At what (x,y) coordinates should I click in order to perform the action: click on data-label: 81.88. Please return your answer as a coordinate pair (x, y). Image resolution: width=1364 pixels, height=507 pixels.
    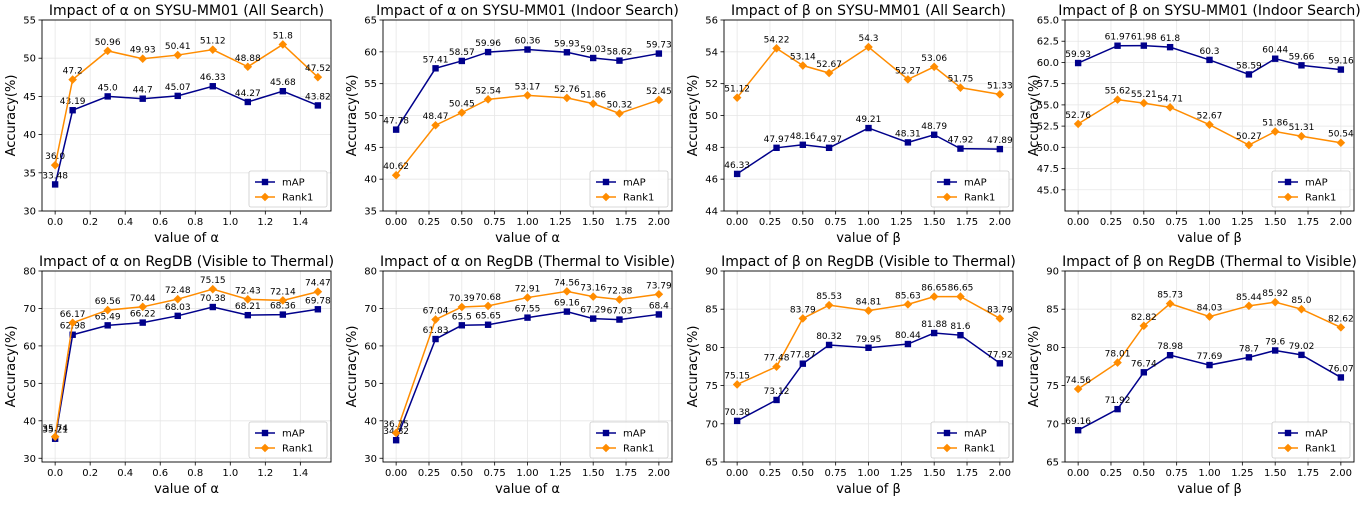
    Looking at the image, I should click on (934, 325).